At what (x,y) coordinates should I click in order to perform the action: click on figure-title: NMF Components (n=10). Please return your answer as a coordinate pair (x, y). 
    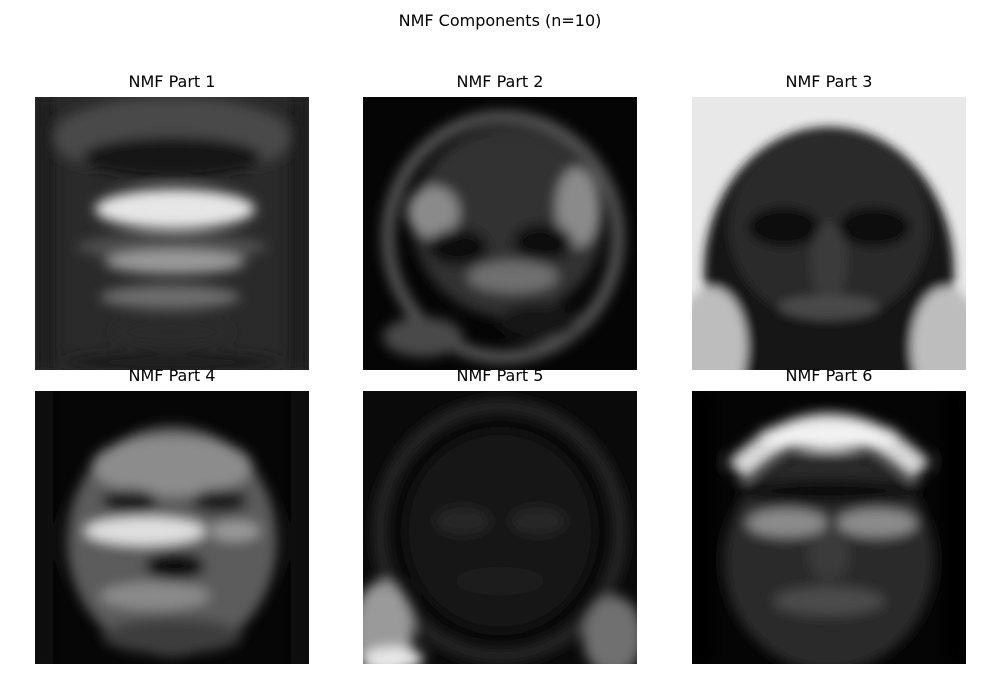
    Looking at the image, I should click on (500, 20).